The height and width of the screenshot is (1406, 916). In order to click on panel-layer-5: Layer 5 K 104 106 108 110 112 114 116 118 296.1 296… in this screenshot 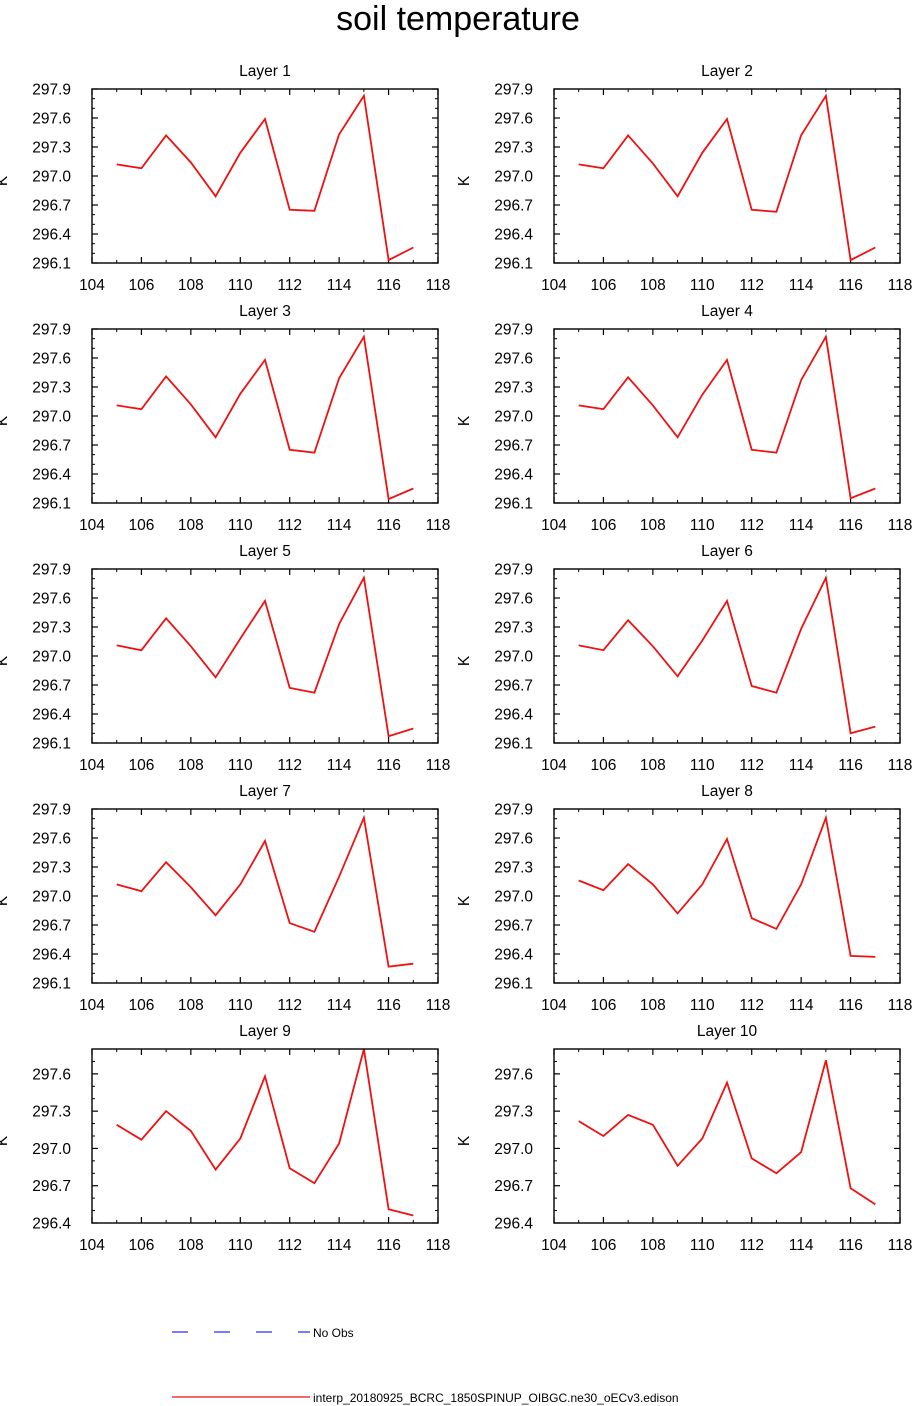, I will do `click(225, 658)`.